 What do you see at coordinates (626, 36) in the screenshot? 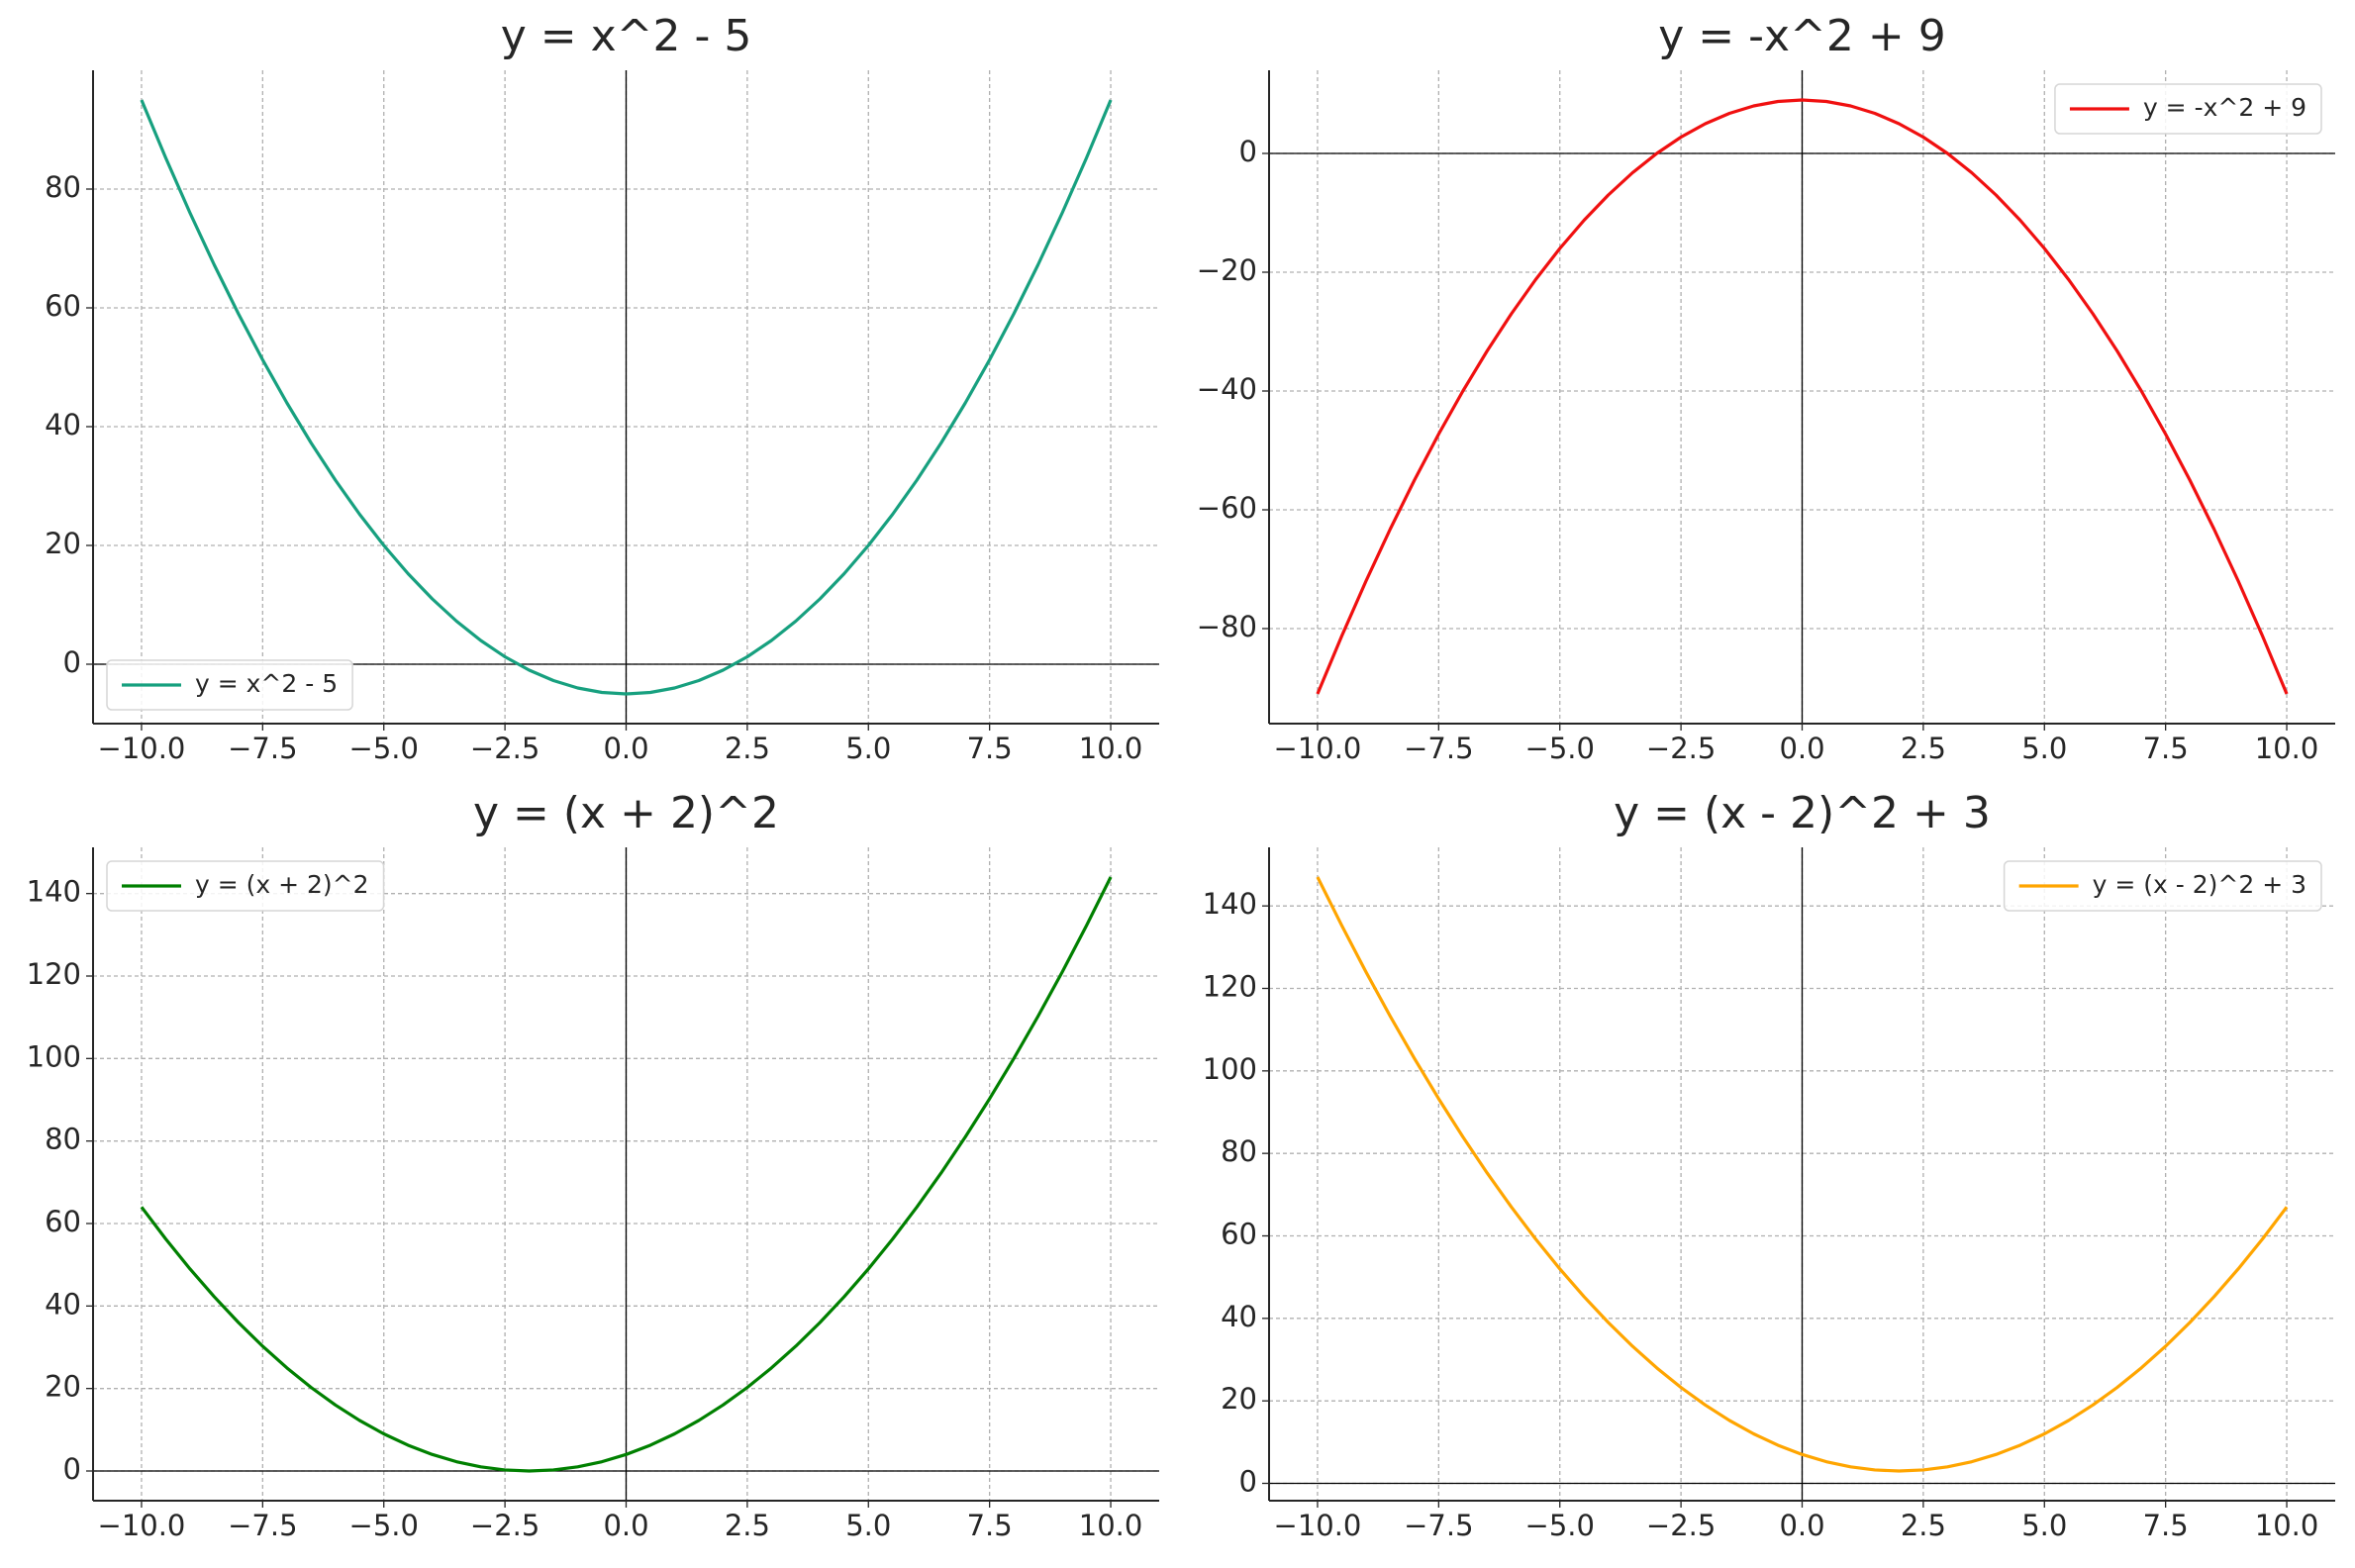
I see `chart-title: y = x^2 - 5` at bounding box center [626, 36].